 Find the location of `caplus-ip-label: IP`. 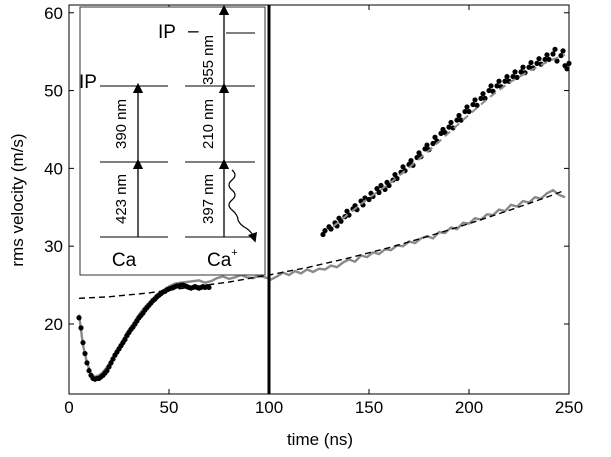

caplus-ip-label: IP is located at coordinates (167, 32).